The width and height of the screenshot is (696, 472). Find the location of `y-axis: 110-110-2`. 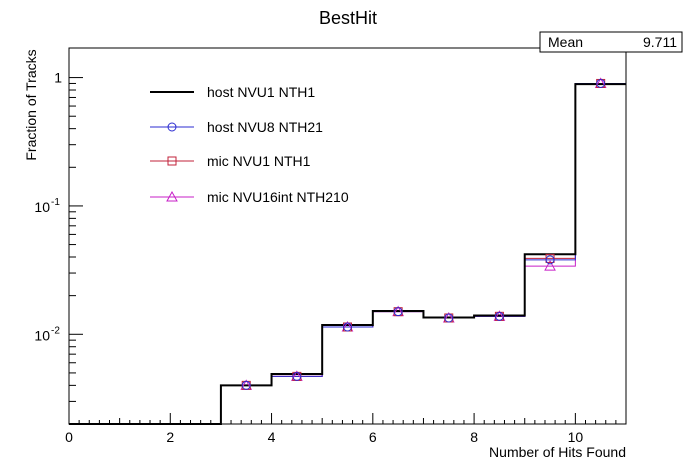

y-axis: 110-110-2 is located at coordinates (58, 247).